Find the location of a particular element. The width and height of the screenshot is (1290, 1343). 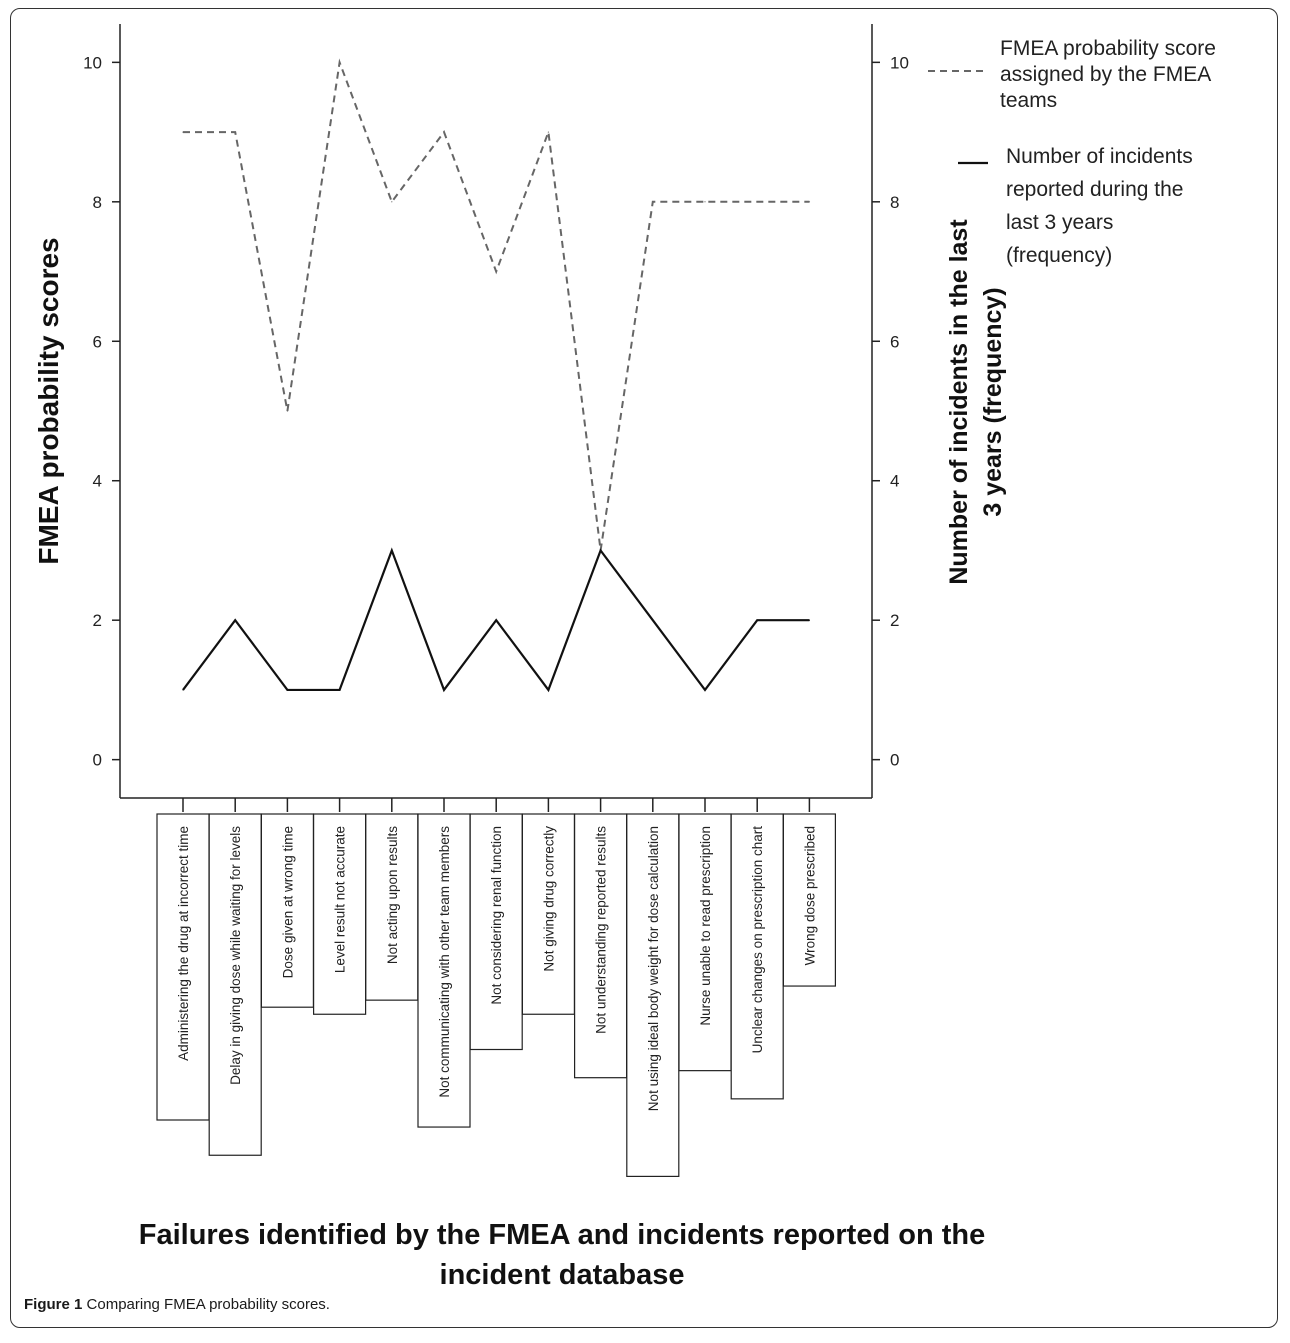

legend-label-fmea: FMEA probability score is located at coordinates (1108, 48).